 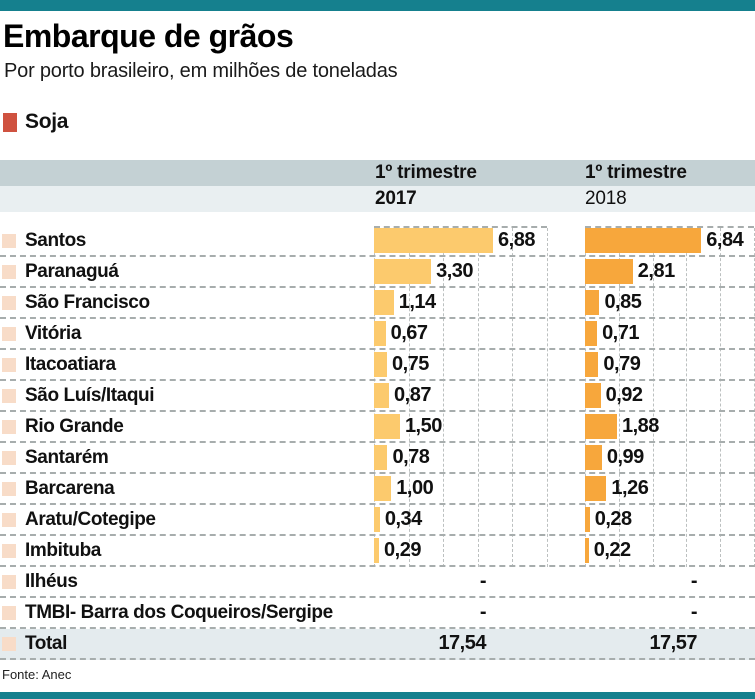 What do you see at coordinates (412, 395) in the screenshot?
I see `bar-value: 0,87` at bounding box center [412, 395].